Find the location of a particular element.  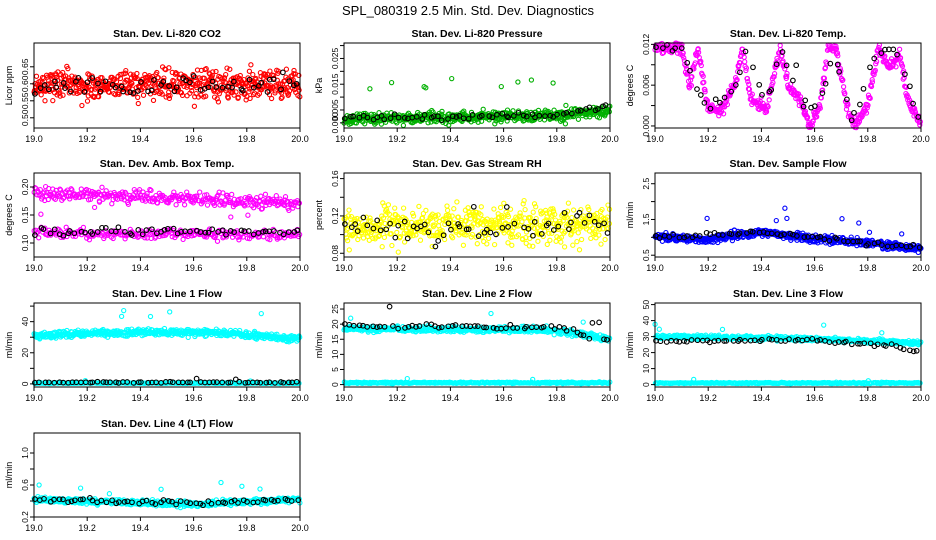

y-tick-label: 0.08 is located at coordinates (335, 253).